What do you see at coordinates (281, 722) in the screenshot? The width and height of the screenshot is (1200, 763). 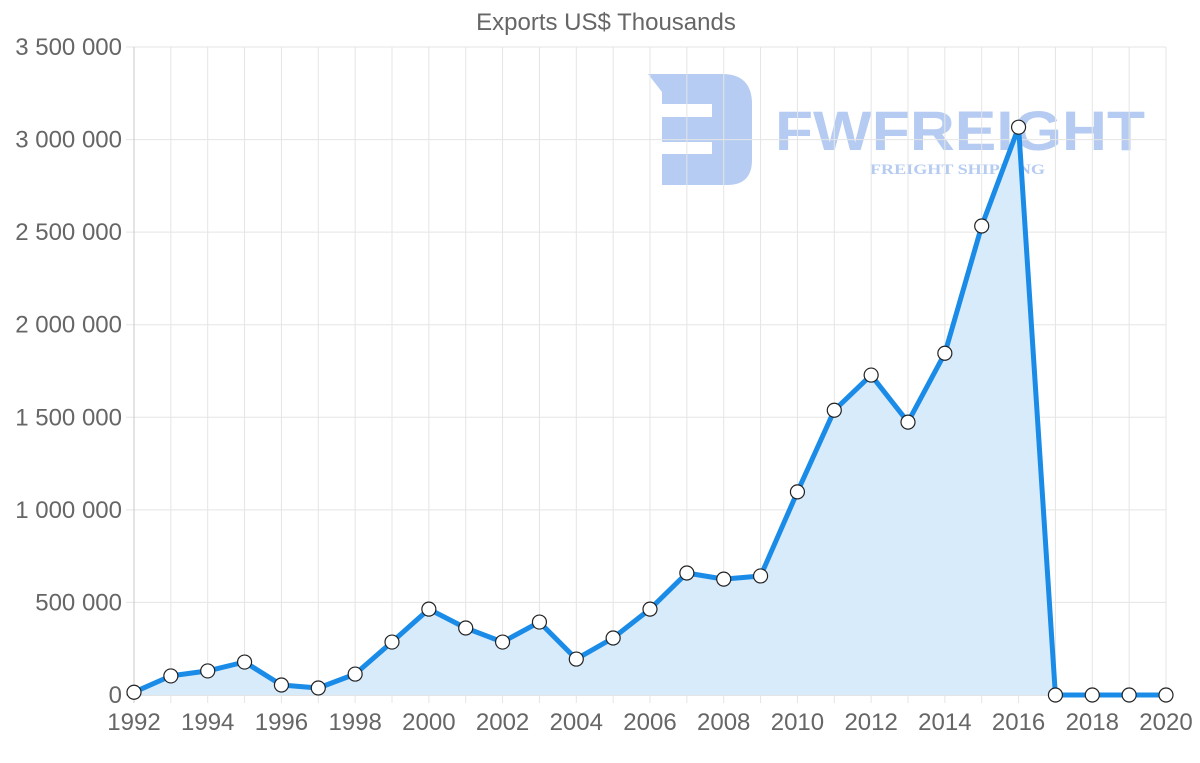 I see `x-tick-label: 1996` at bounding box center [281, 722].